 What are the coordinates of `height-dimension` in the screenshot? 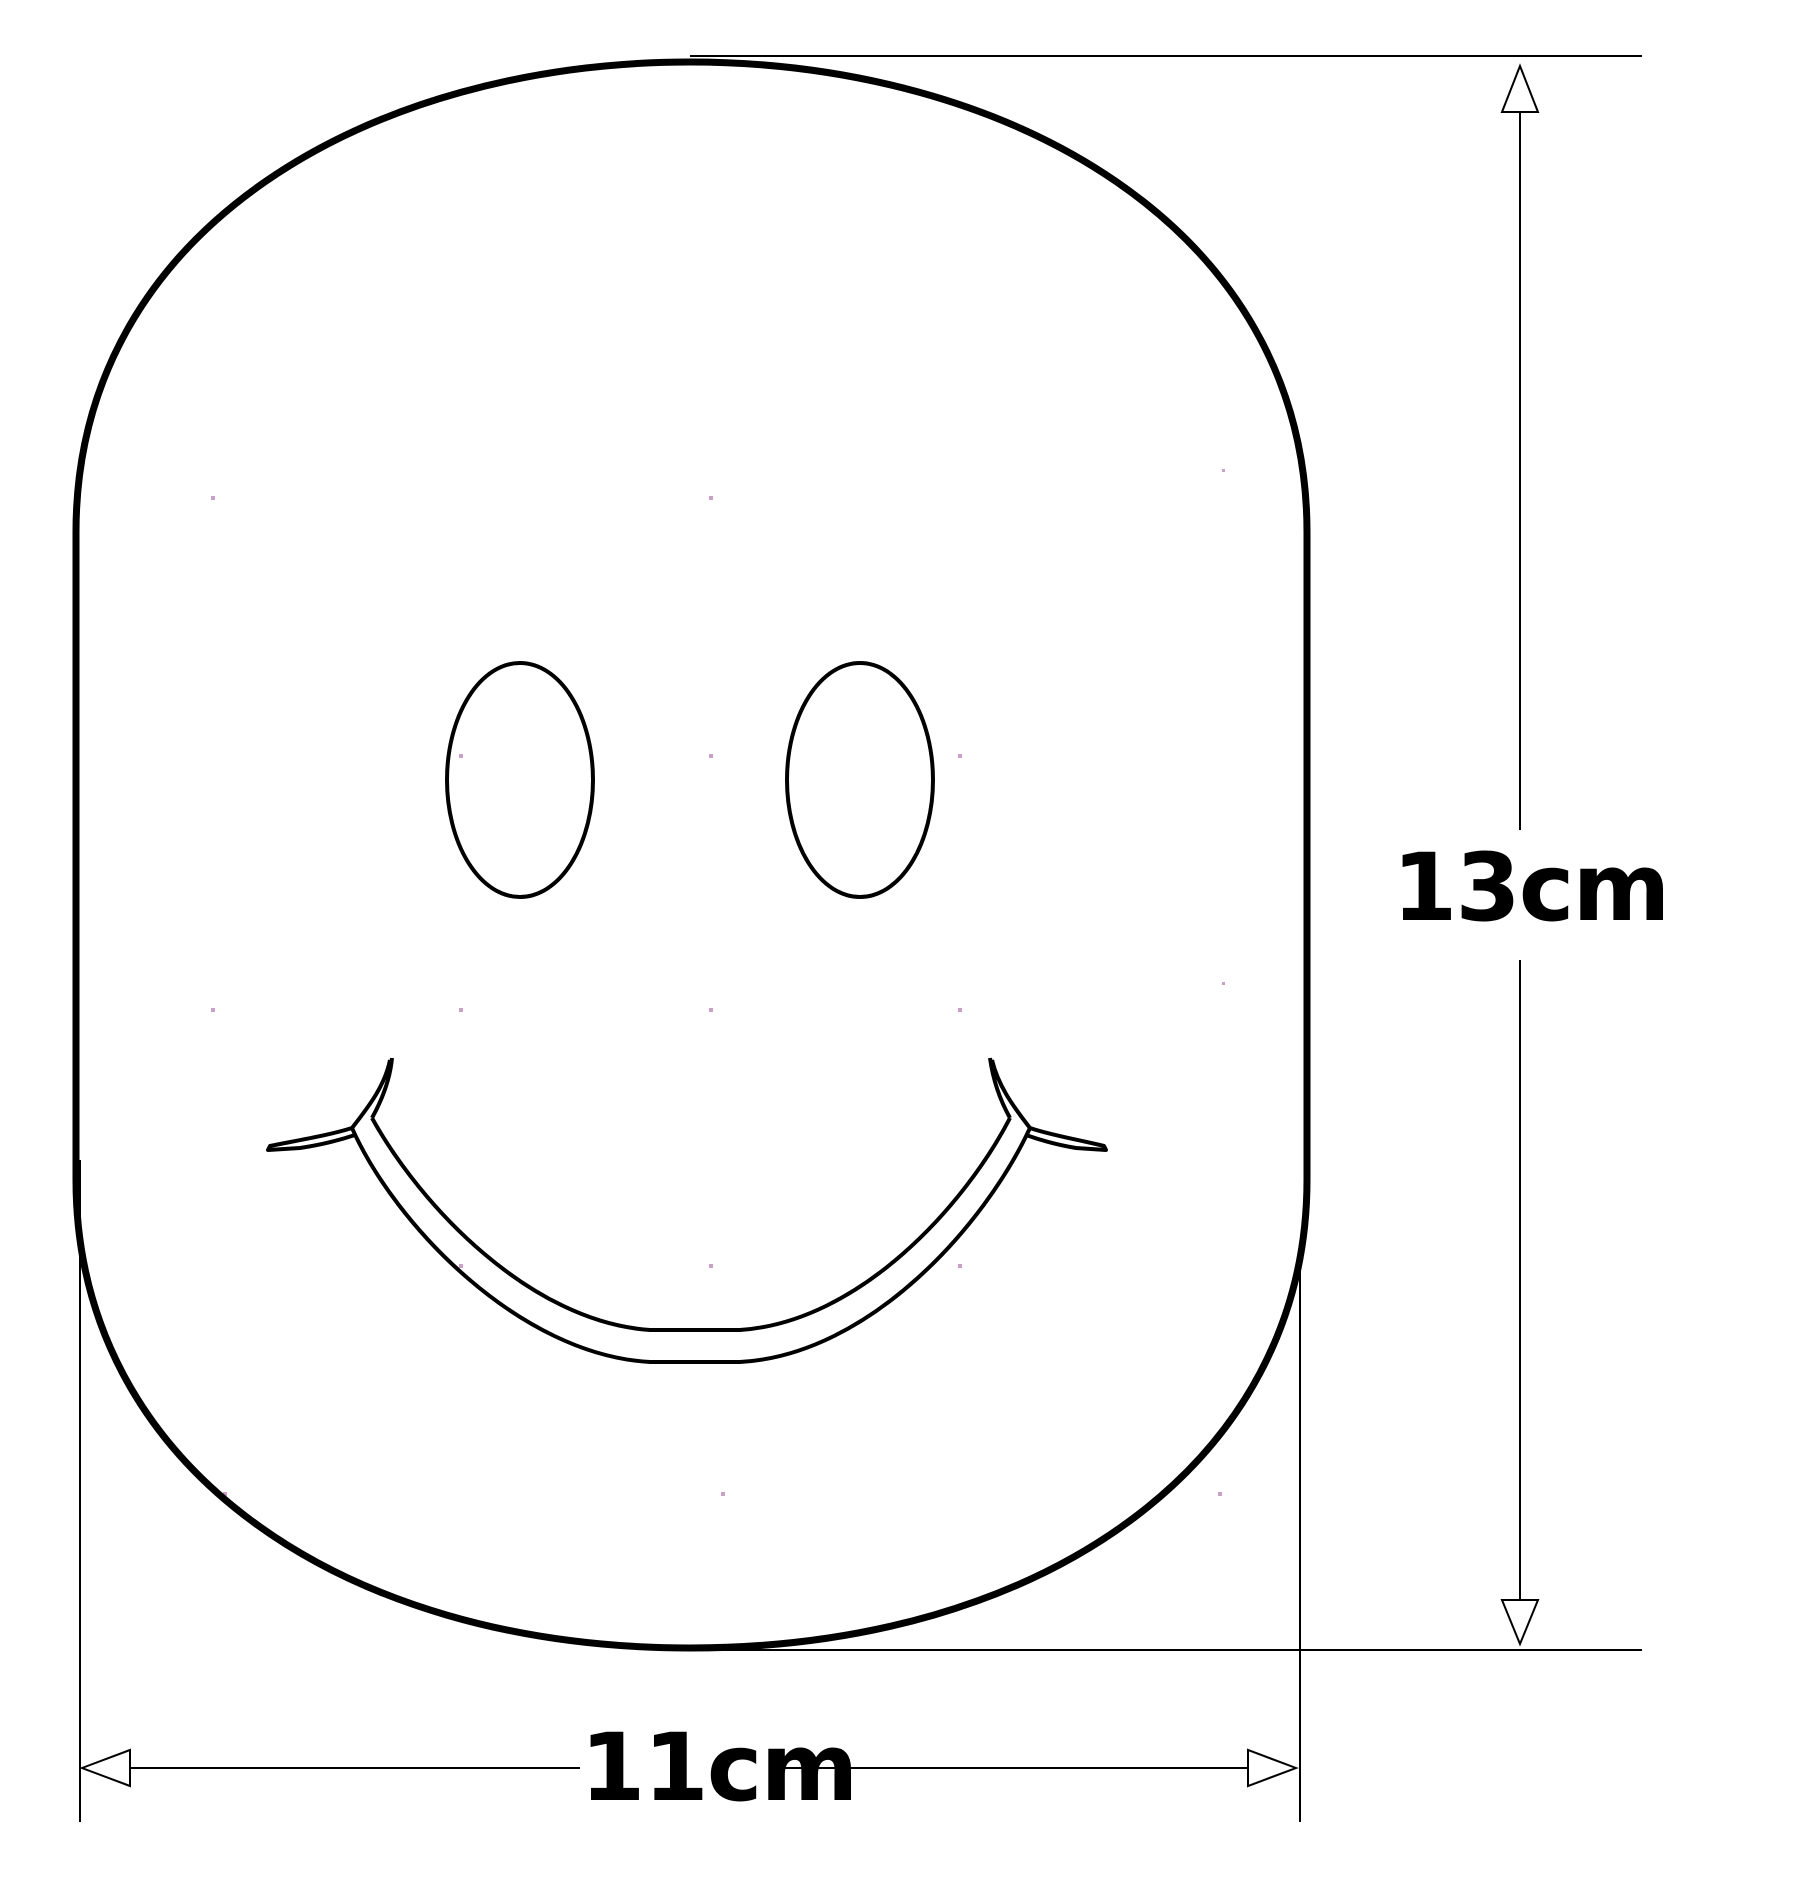 It's located at (1520, 855).